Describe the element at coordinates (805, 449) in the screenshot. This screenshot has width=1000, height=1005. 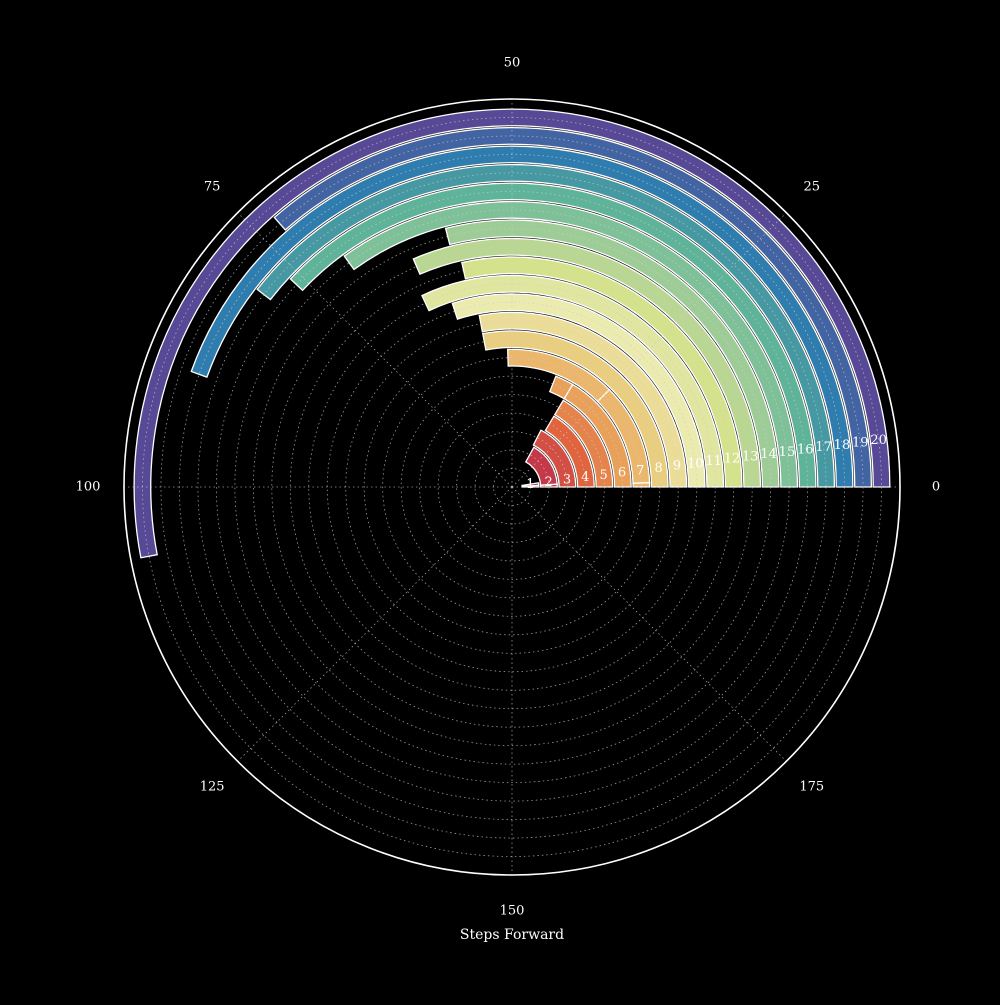
I see `ring-label: 16` at that location.